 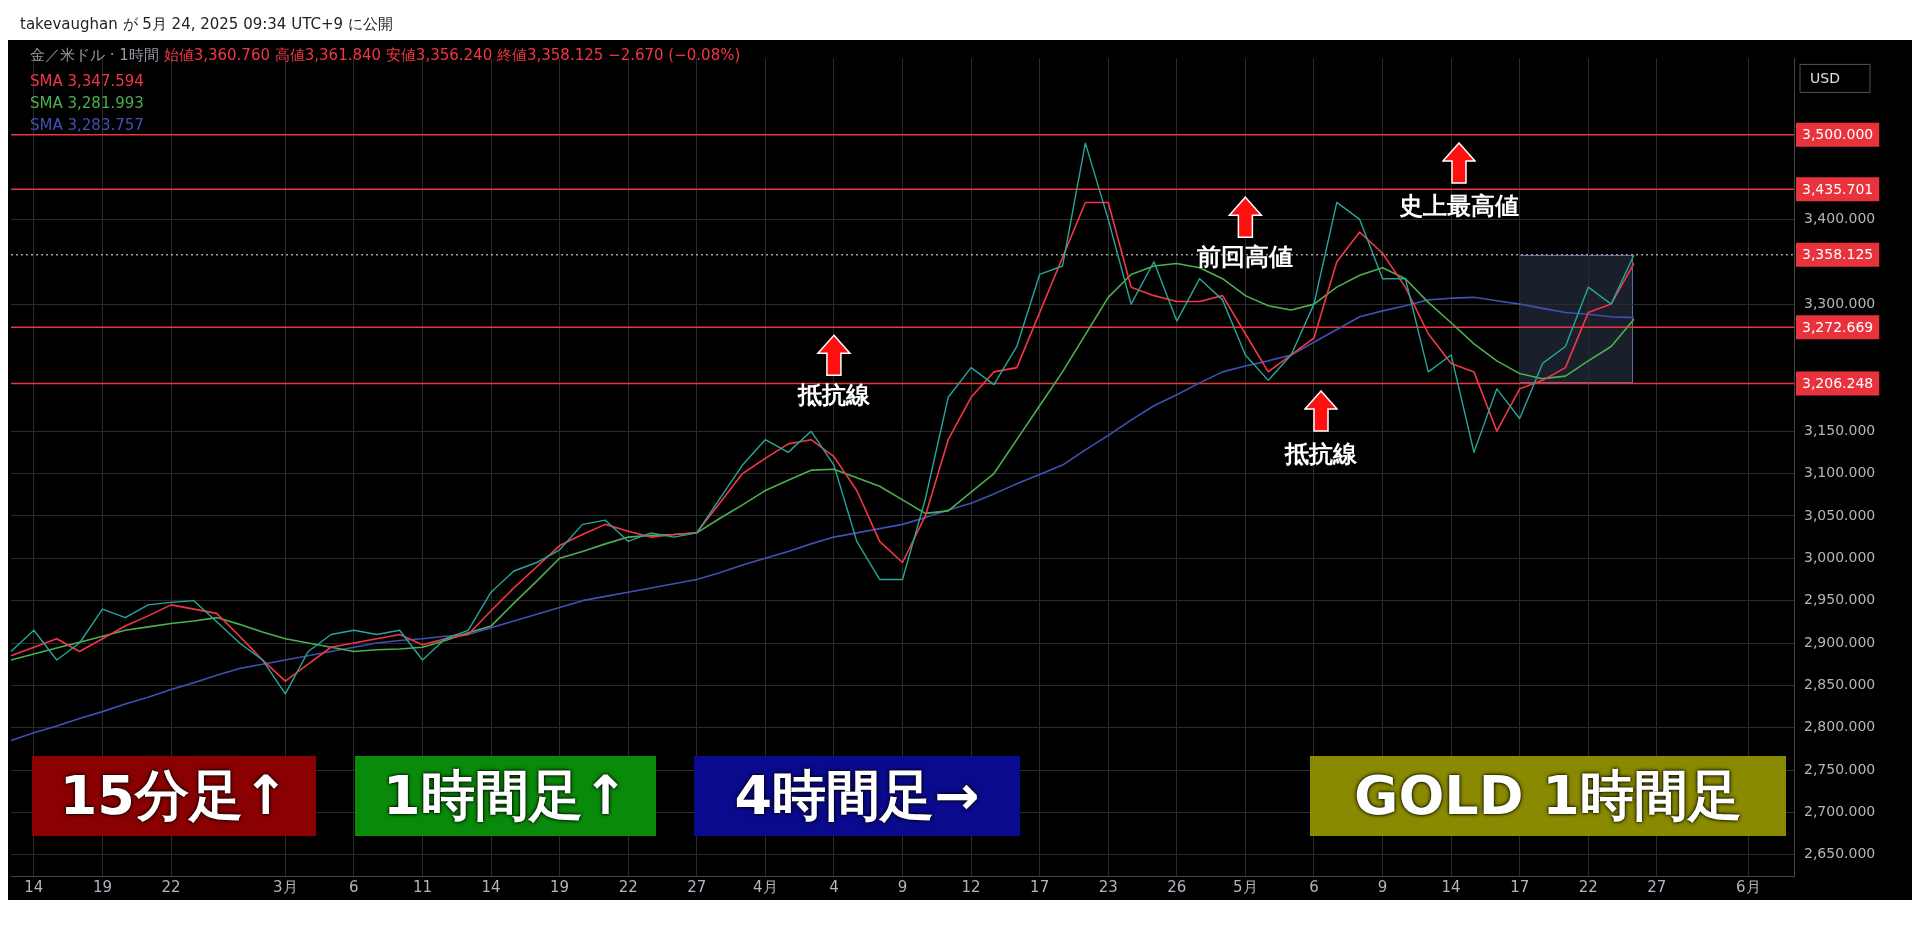 I want to click on text: SMA 3,283.757, so click(x=87, y=125).